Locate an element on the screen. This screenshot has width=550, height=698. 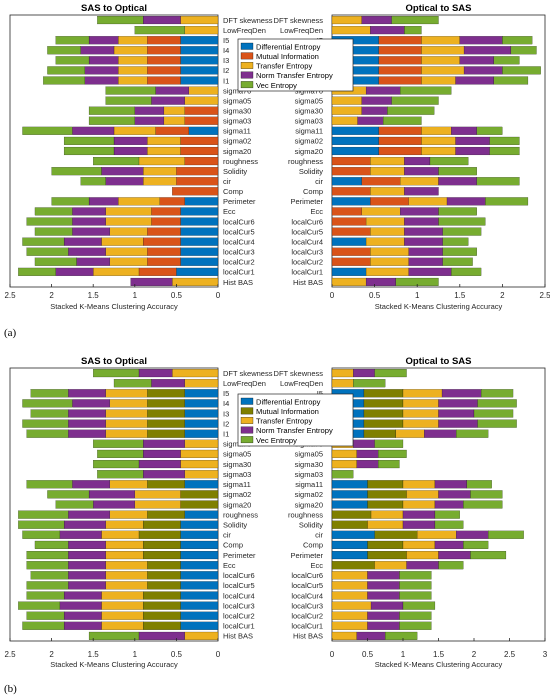
category-label-0-17: Comp is located at coordinates (233, 191).